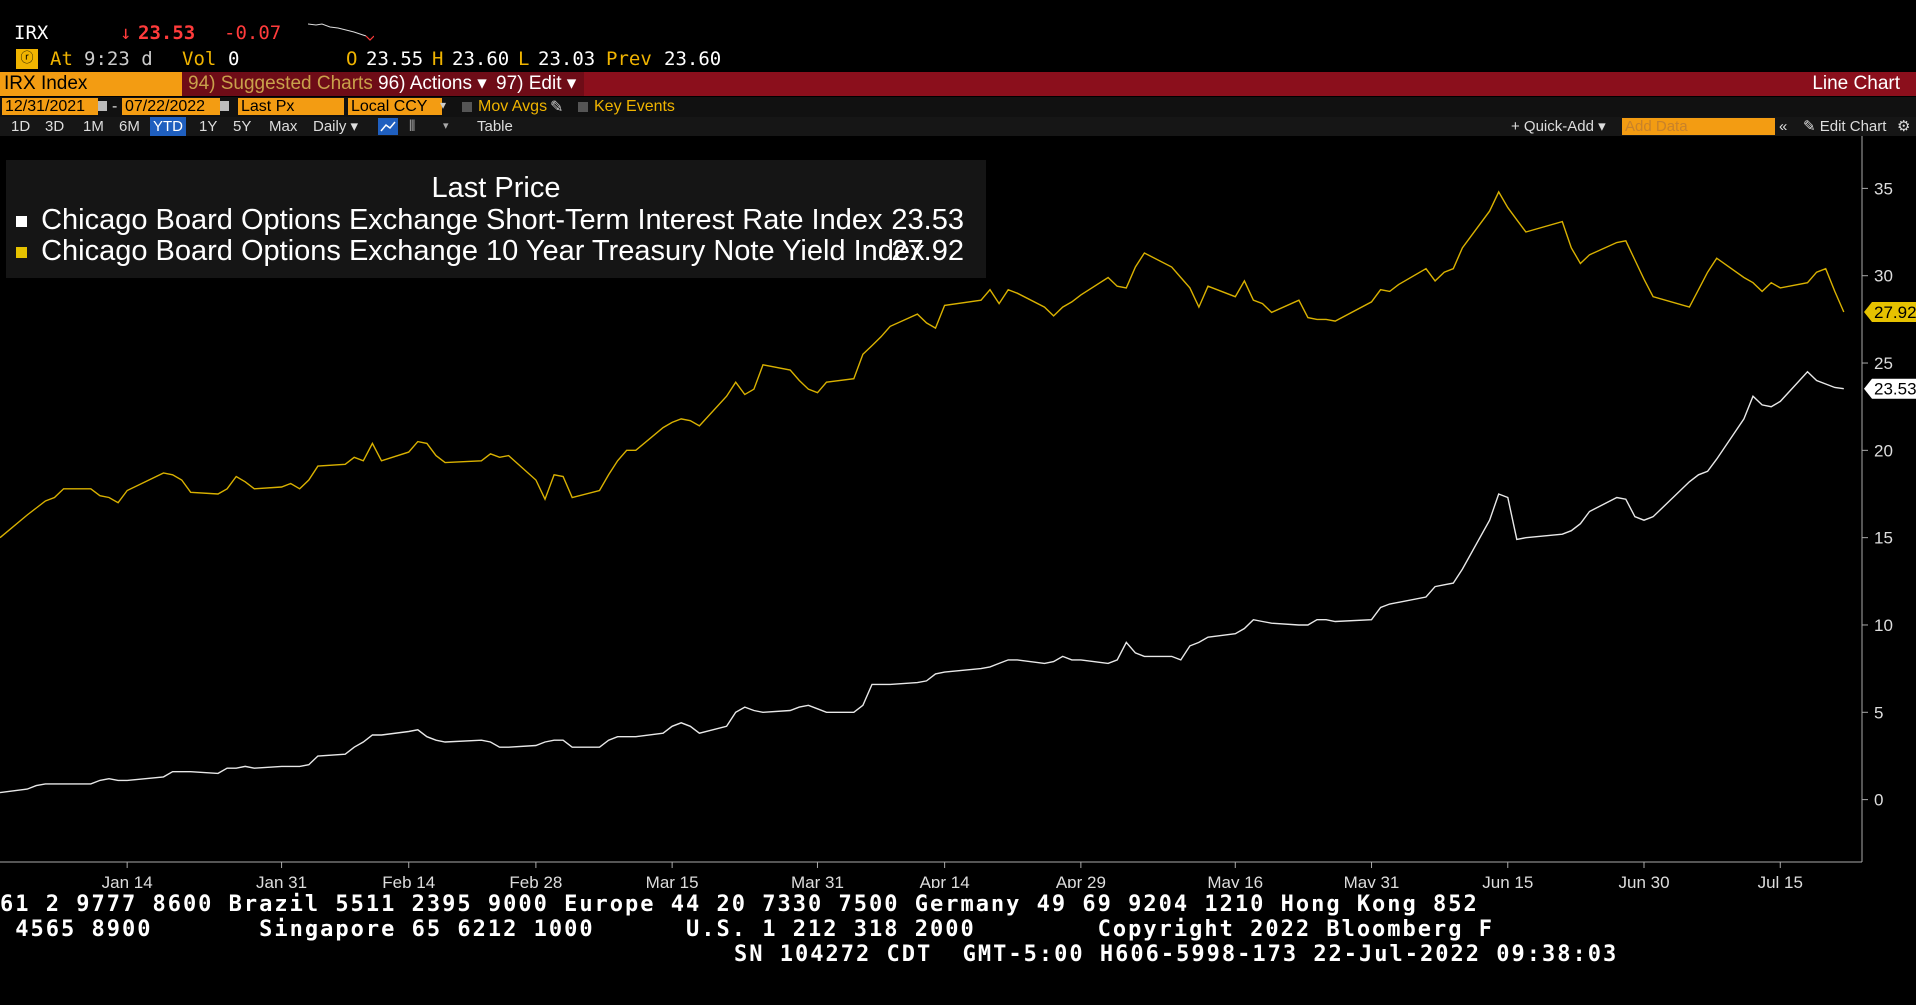 The width and height of the screenshot is (1916, 1005). What do you see at coordinates (467, 107) in the screenshot?
I see `mov-avgs-checkbox` at bounding box center [467, 107].